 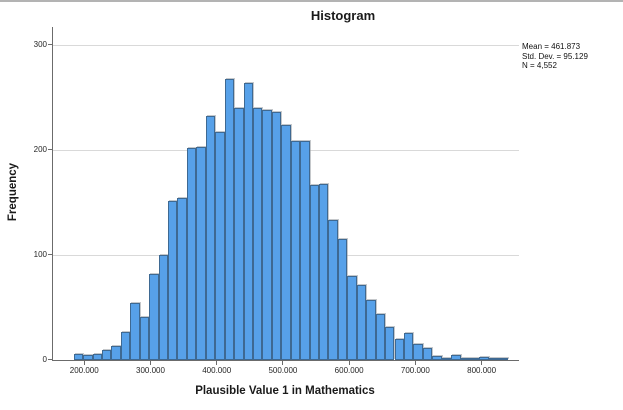 I want to click on x-tick-label: 500.000, so click(x=283, y=370).